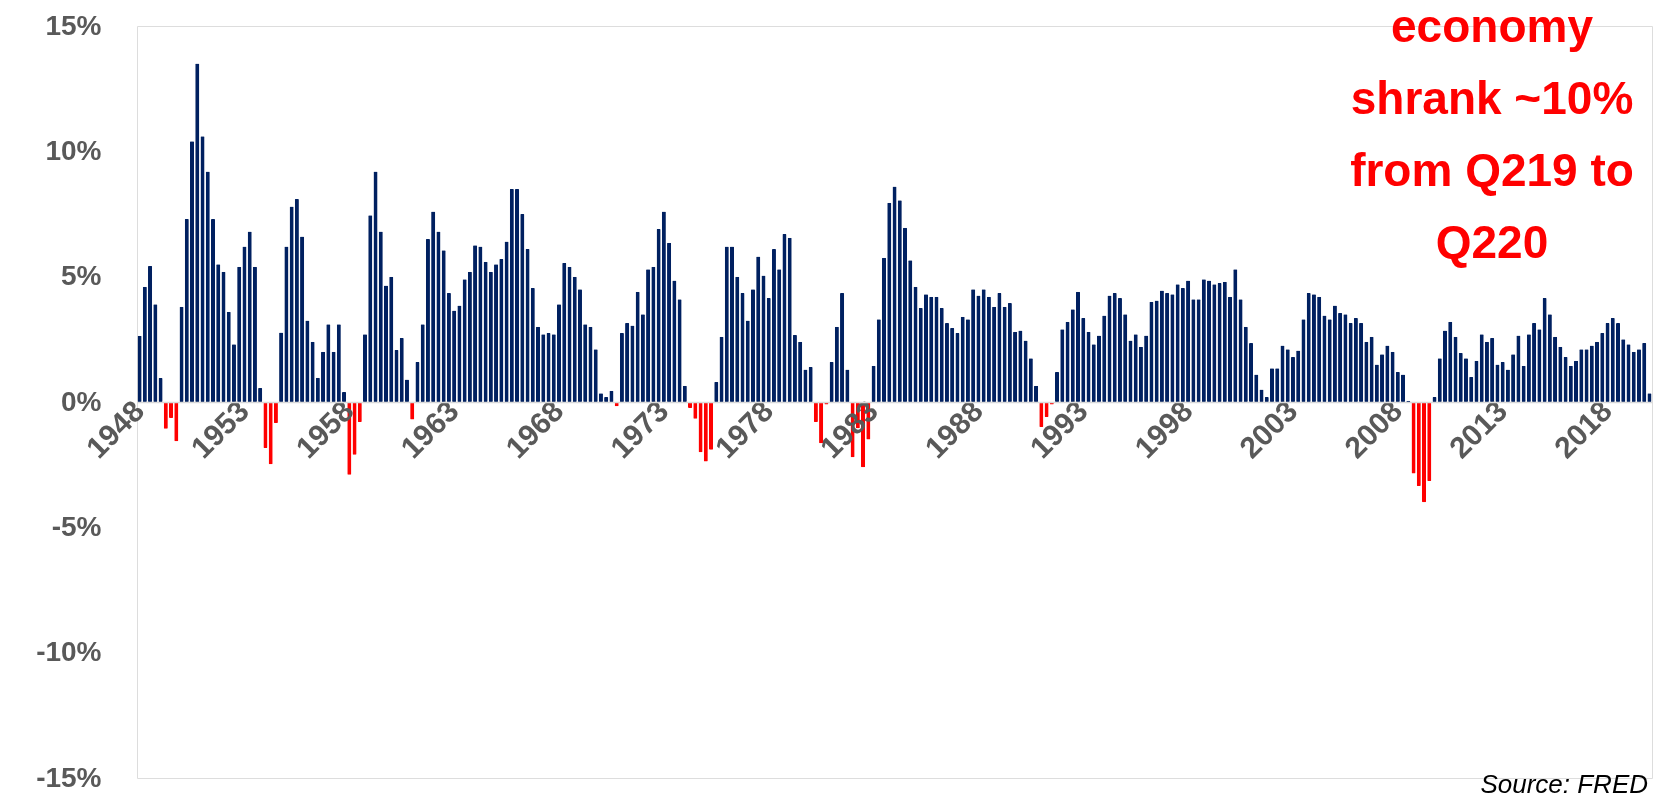 The height and width of the screenshot is (801, 1654). Describe the element at coordinates (73, 150) in the screenshot. I see `y-tick-label: 10%` at that location.